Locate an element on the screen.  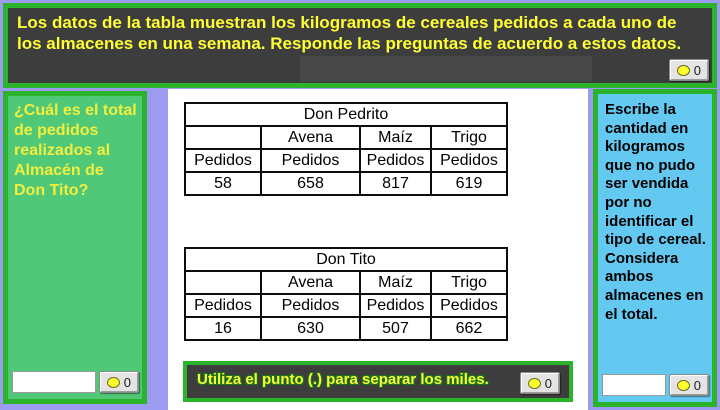
table-title: Don Tito is located at coordinates (346, 259).